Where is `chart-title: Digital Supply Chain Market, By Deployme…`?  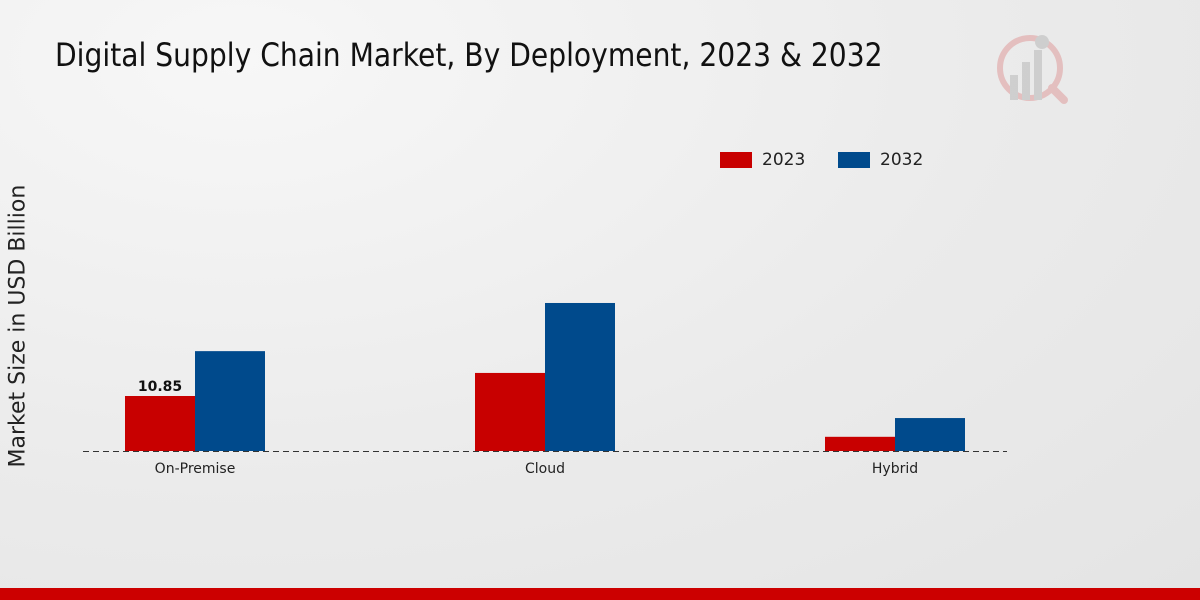
chart-title: Digital Supply Chain Market, By Deployme… is located at coordinates (469, 55).